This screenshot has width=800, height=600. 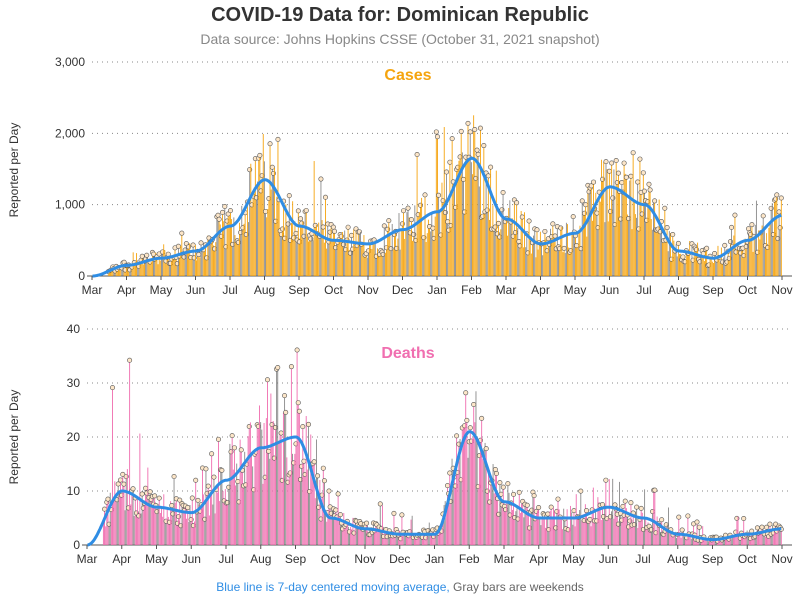 I want to click on x-tick-label: Sep, so click(x=299, y=290).